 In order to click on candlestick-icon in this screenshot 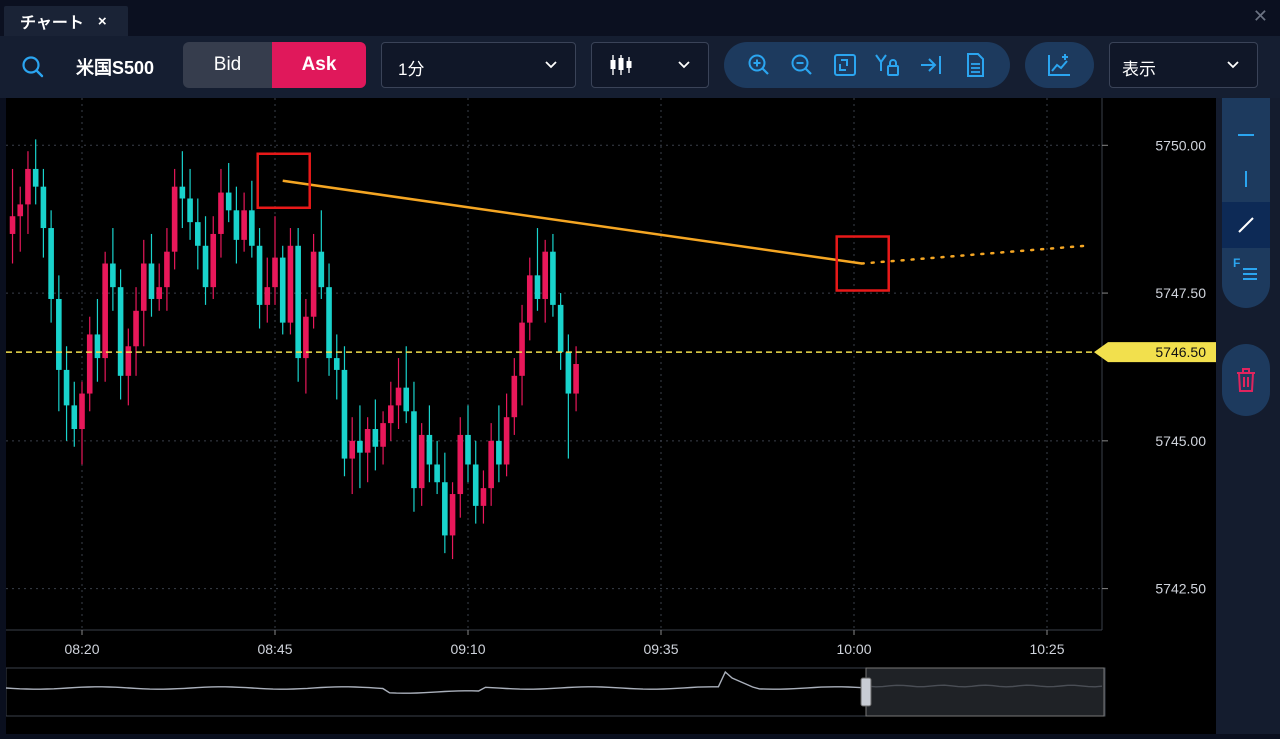, I will do `click(621, 65)`.